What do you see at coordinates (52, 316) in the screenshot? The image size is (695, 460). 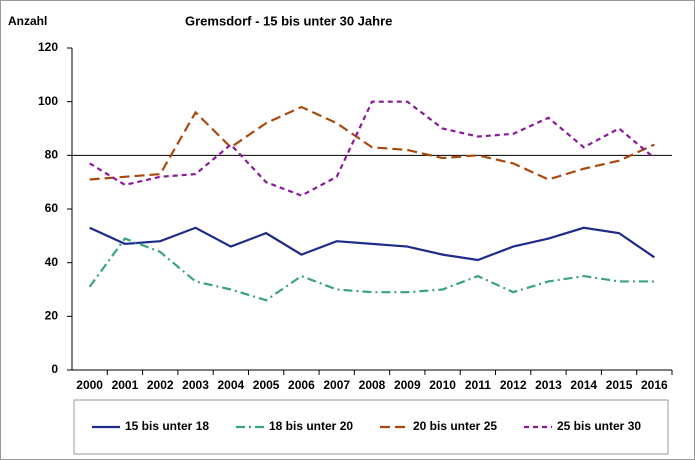 I see `y-tick-label: 20` at bounding box center [52, 316].